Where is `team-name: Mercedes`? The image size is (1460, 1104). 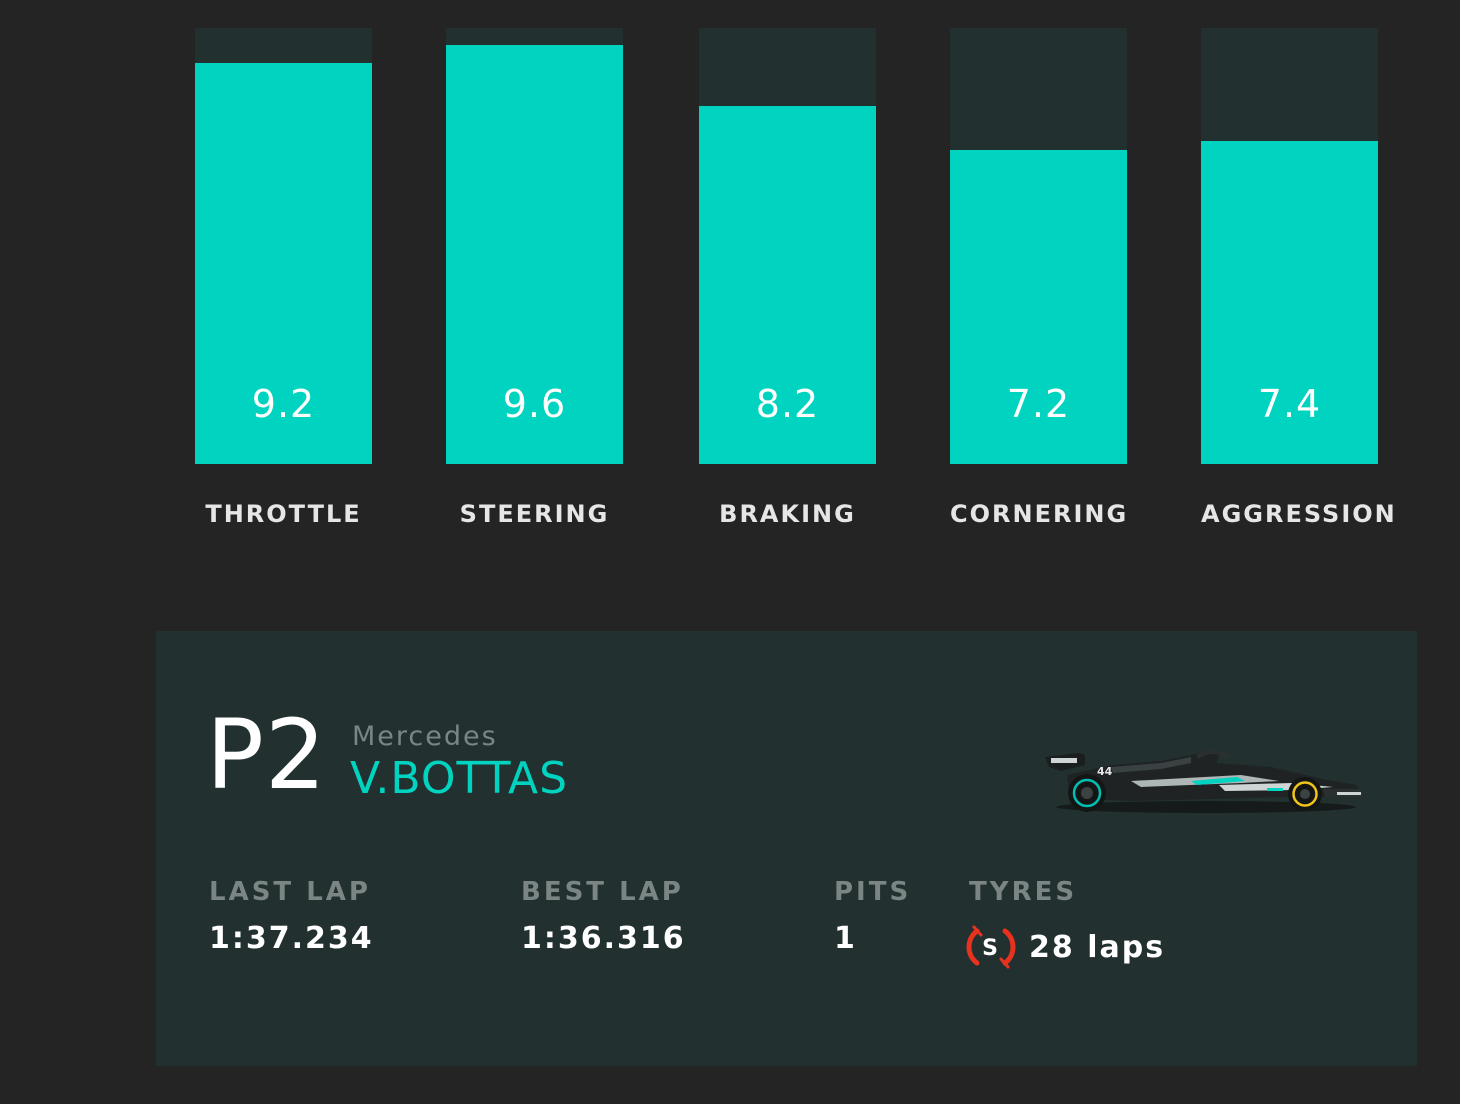
team-name: Mercedes is located at coordinates (425, 736).